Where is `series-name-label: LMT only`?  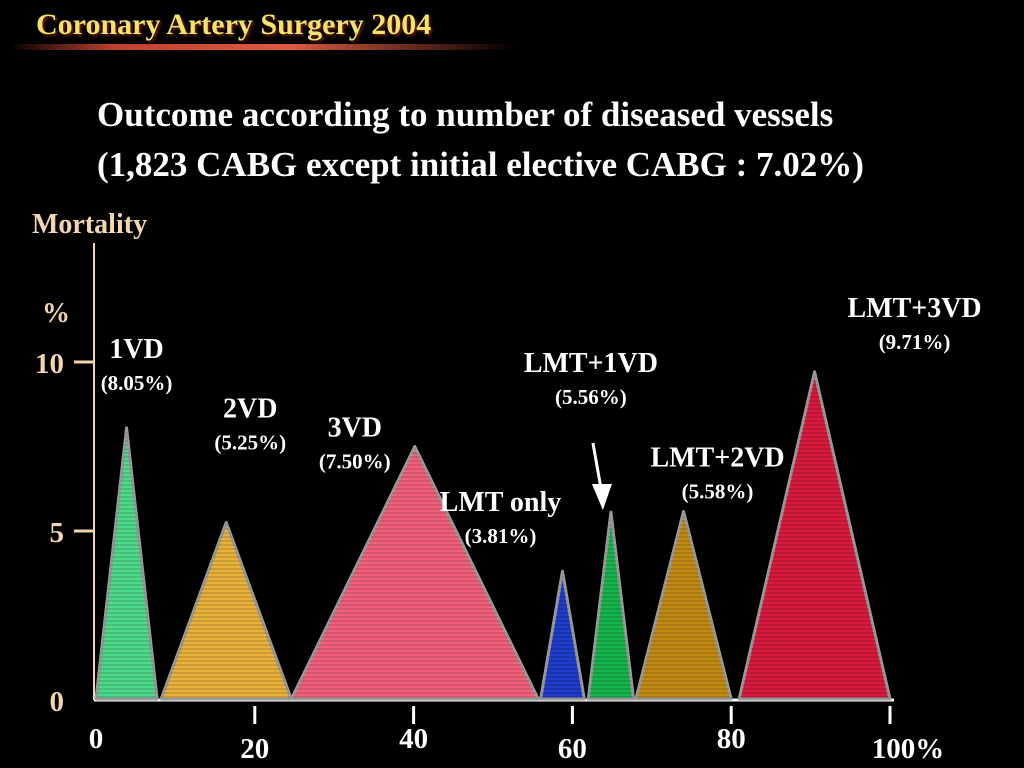
series-name-label: LMT only is located at coordinates (501, 502).